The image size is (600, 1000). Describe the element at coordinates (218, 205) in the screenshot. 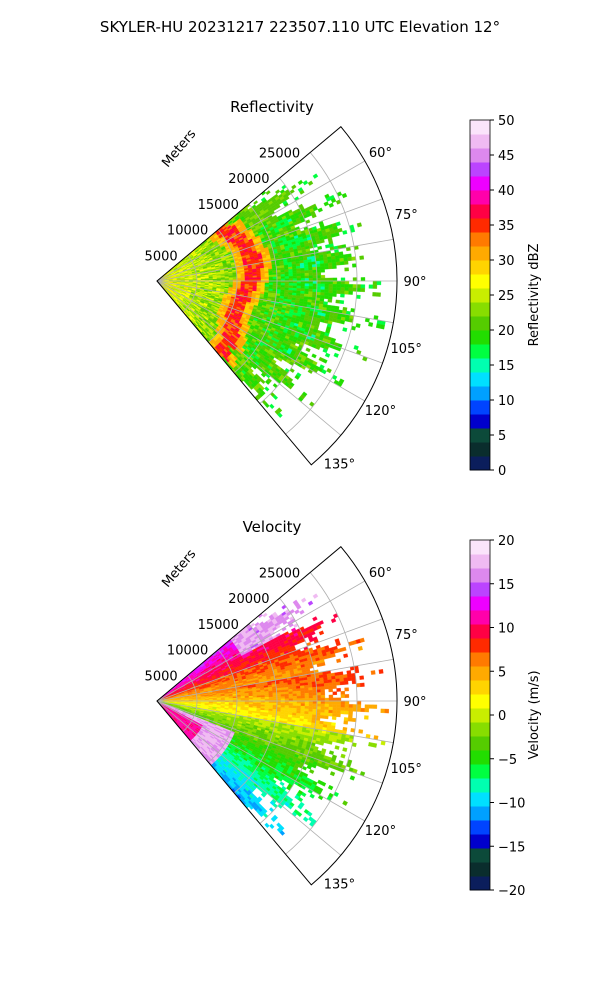

I see `range-tick-label: 15000` at that location.